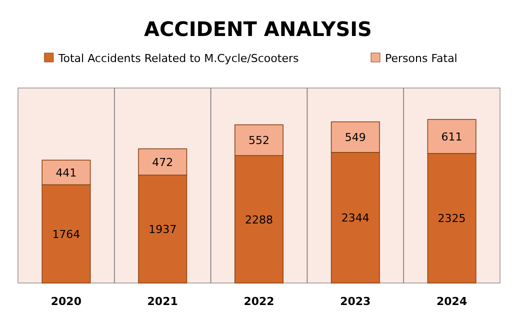 The image size is (516, 320). I want to click on x-tick-label: 2022, so click(259, 301).